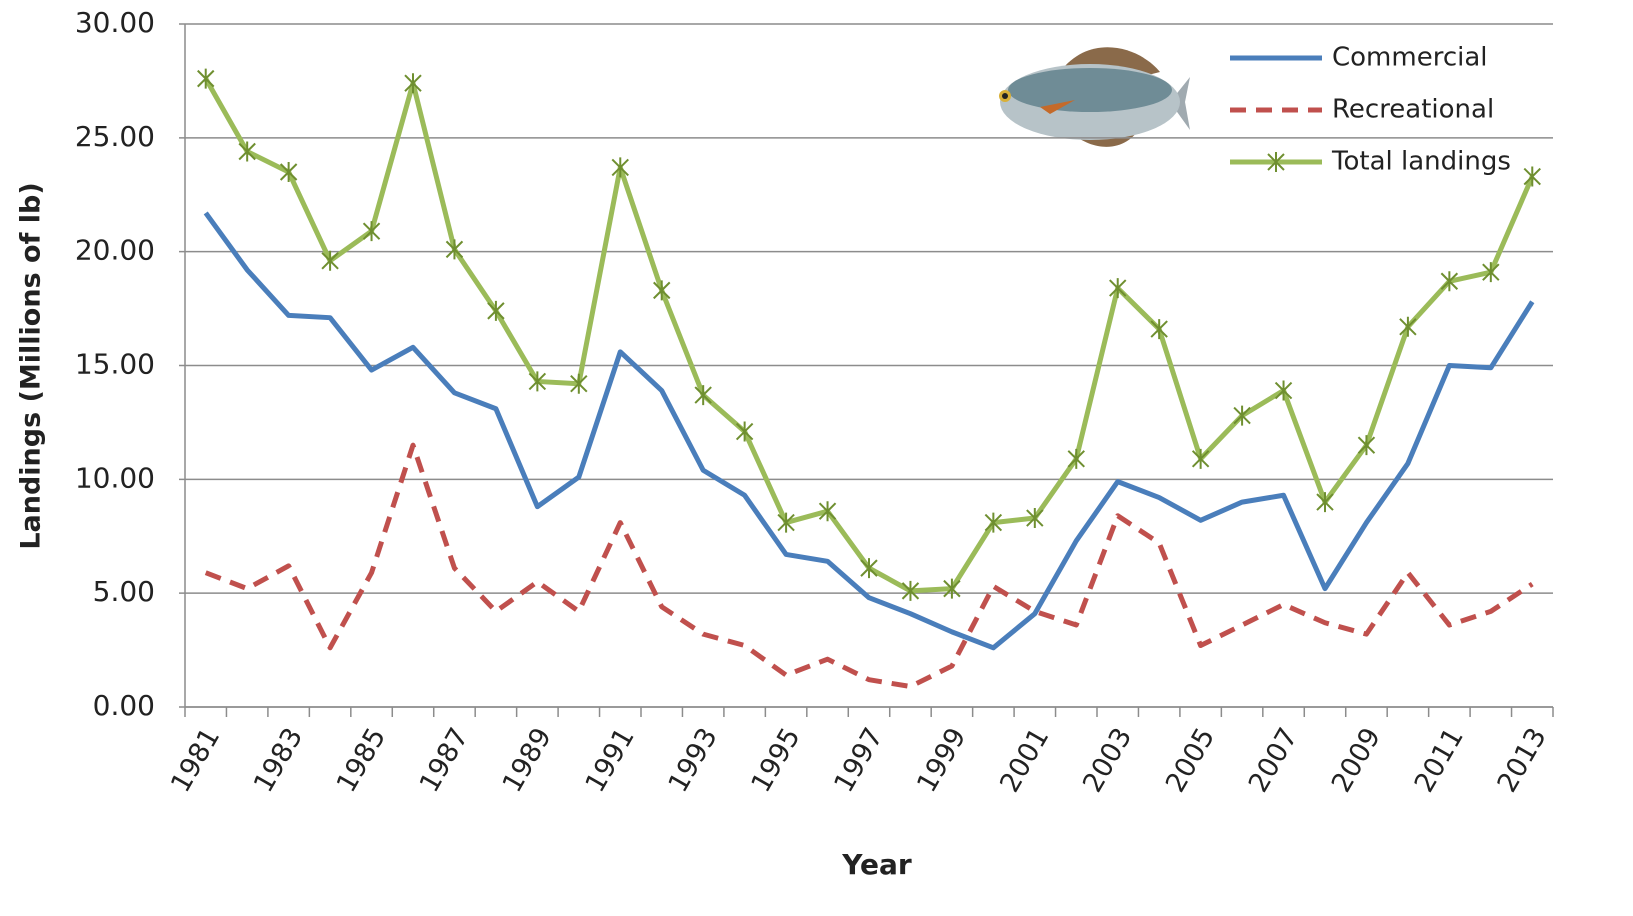 The image size is (1633, 916). Describe the element at coordinates (1421, 162) in the screenshot. I see `legend-label: Total landings` at that location.